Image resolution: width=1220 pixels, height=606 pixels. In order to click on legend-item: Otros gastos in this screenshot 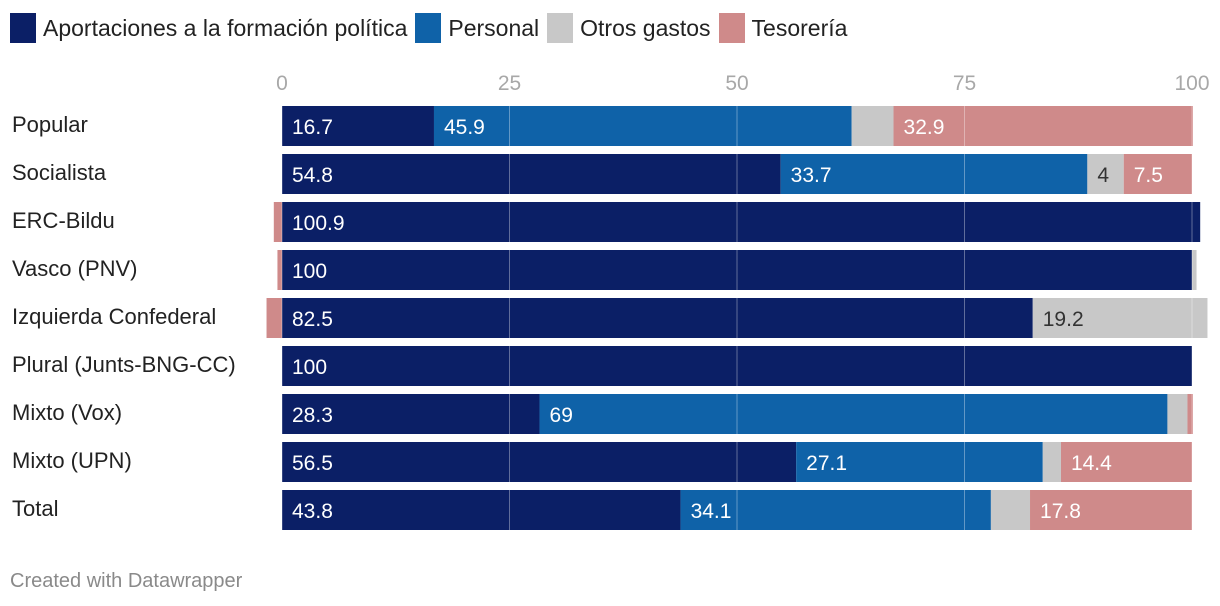, I will do `click(629, 28)`.